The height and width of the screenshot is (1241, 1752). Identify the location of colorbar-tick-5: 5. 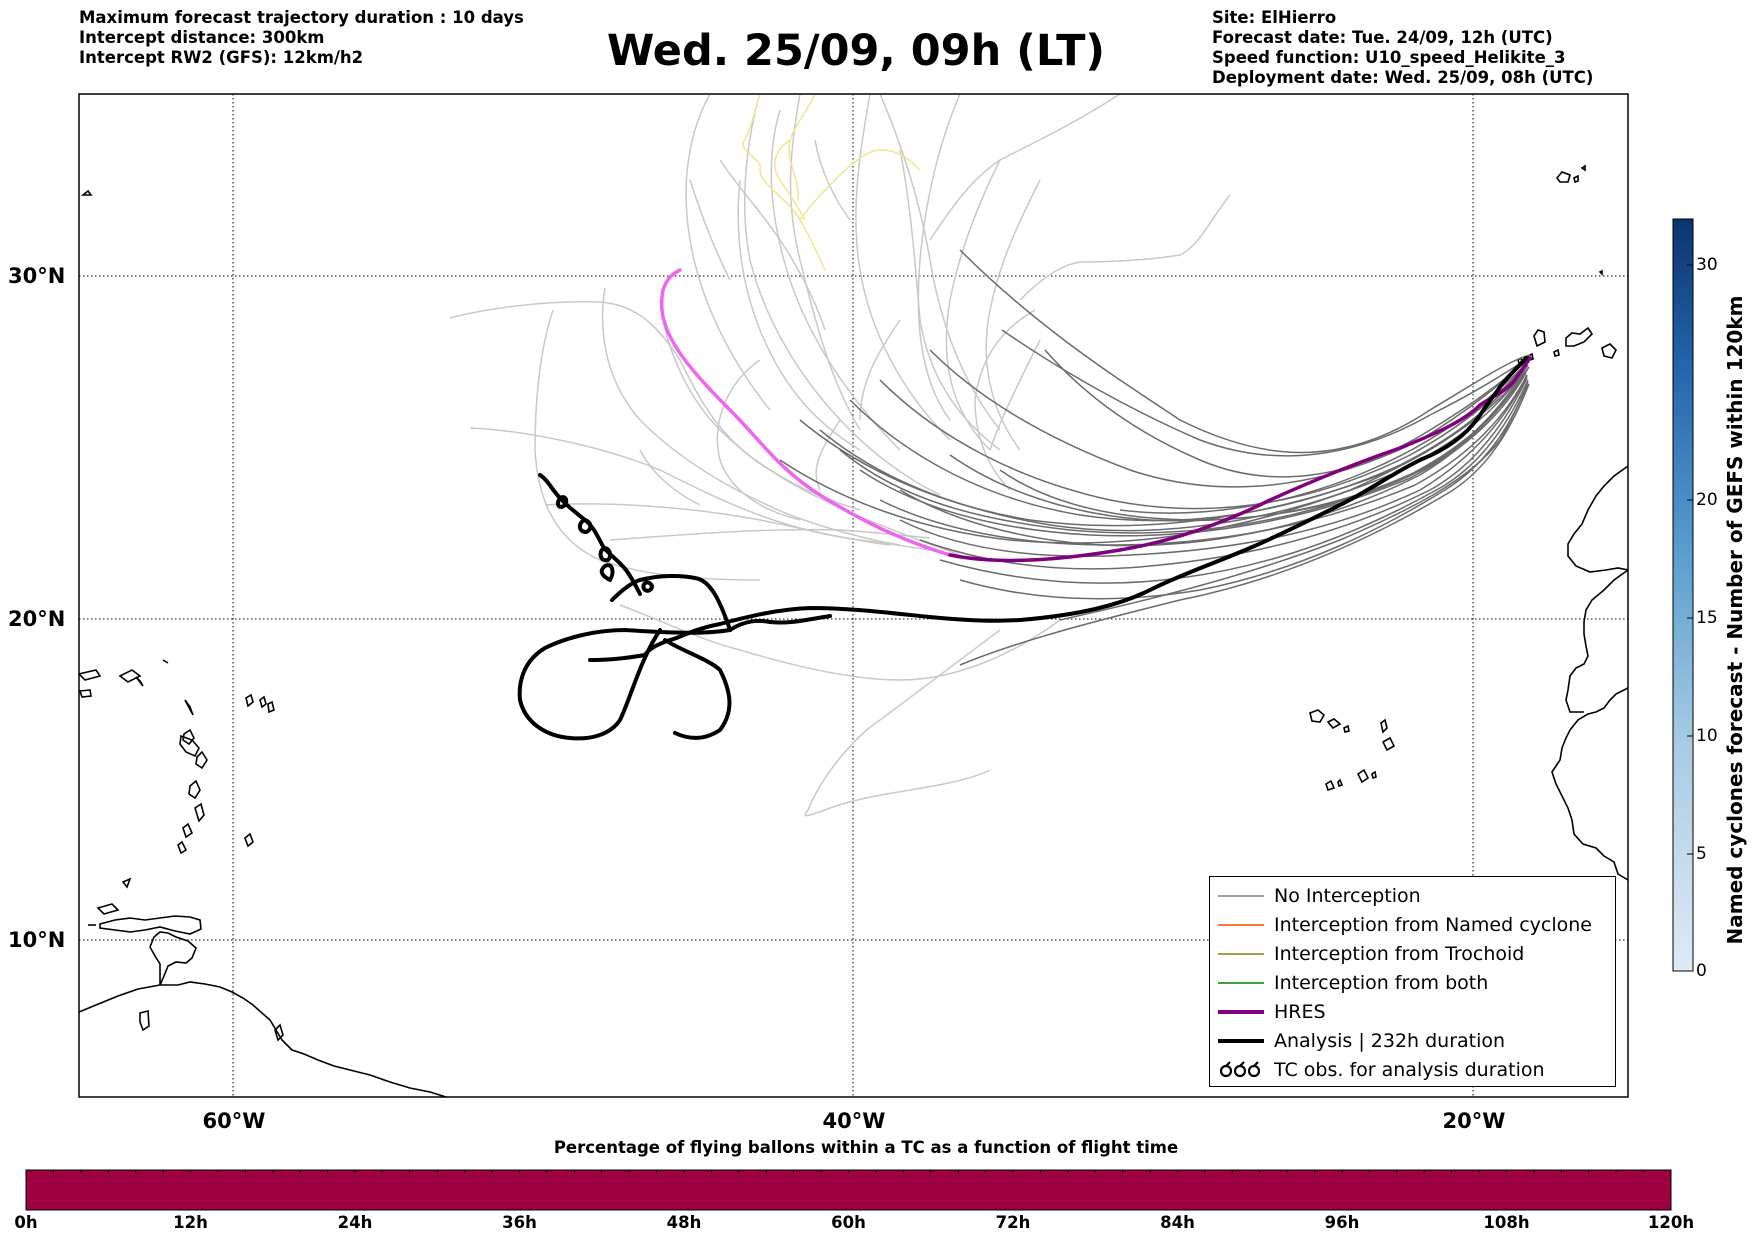
(1701, 854).